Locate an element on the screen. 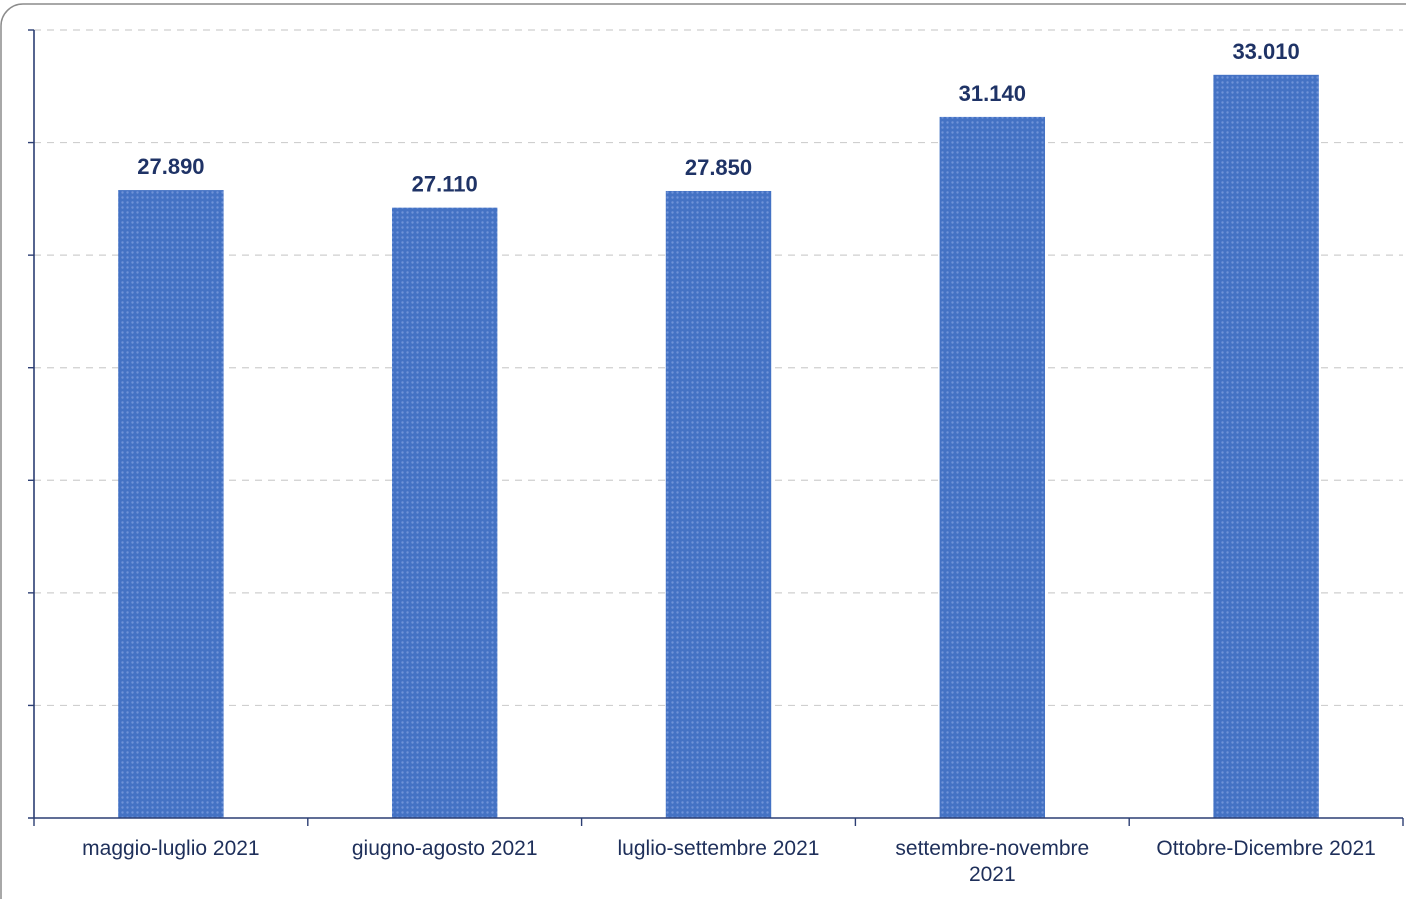 The width and height of the screenshot is (1406, 899). category-label-4: Ottobre-Dicembre 2021 is located at coordinates (1265, 848).